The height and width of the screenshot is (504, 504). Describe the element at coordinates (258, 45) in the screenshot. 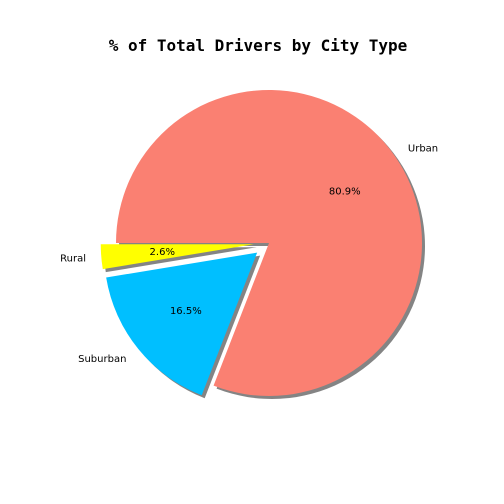

I see `chart-title: % of Total Drivers by City Type` at that location.